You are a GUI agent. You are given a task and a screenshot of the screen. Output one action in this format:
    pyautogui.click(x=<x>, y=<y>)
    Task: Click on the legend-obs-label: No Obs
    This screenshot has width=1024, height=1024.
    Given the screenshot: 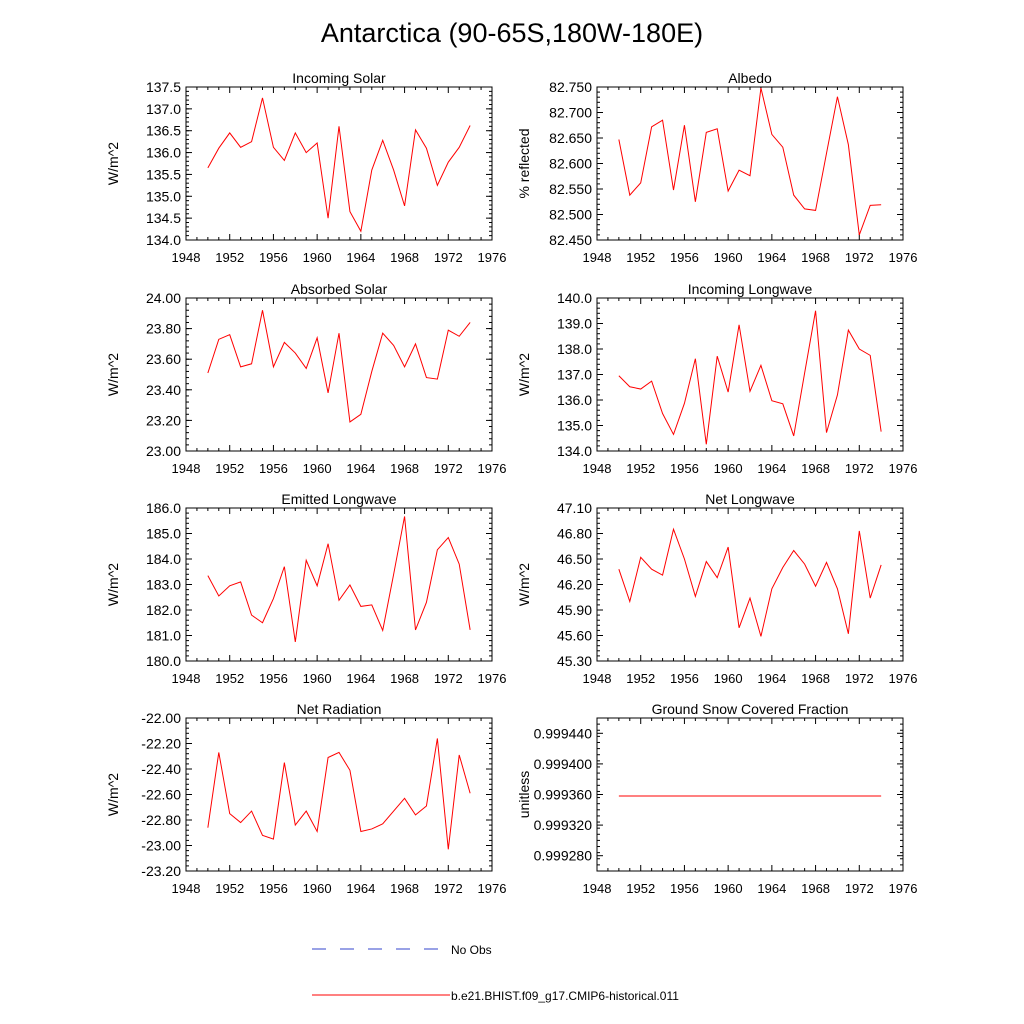 What is the action you would take?
    pyautogui.click(x=471, y=950)
    